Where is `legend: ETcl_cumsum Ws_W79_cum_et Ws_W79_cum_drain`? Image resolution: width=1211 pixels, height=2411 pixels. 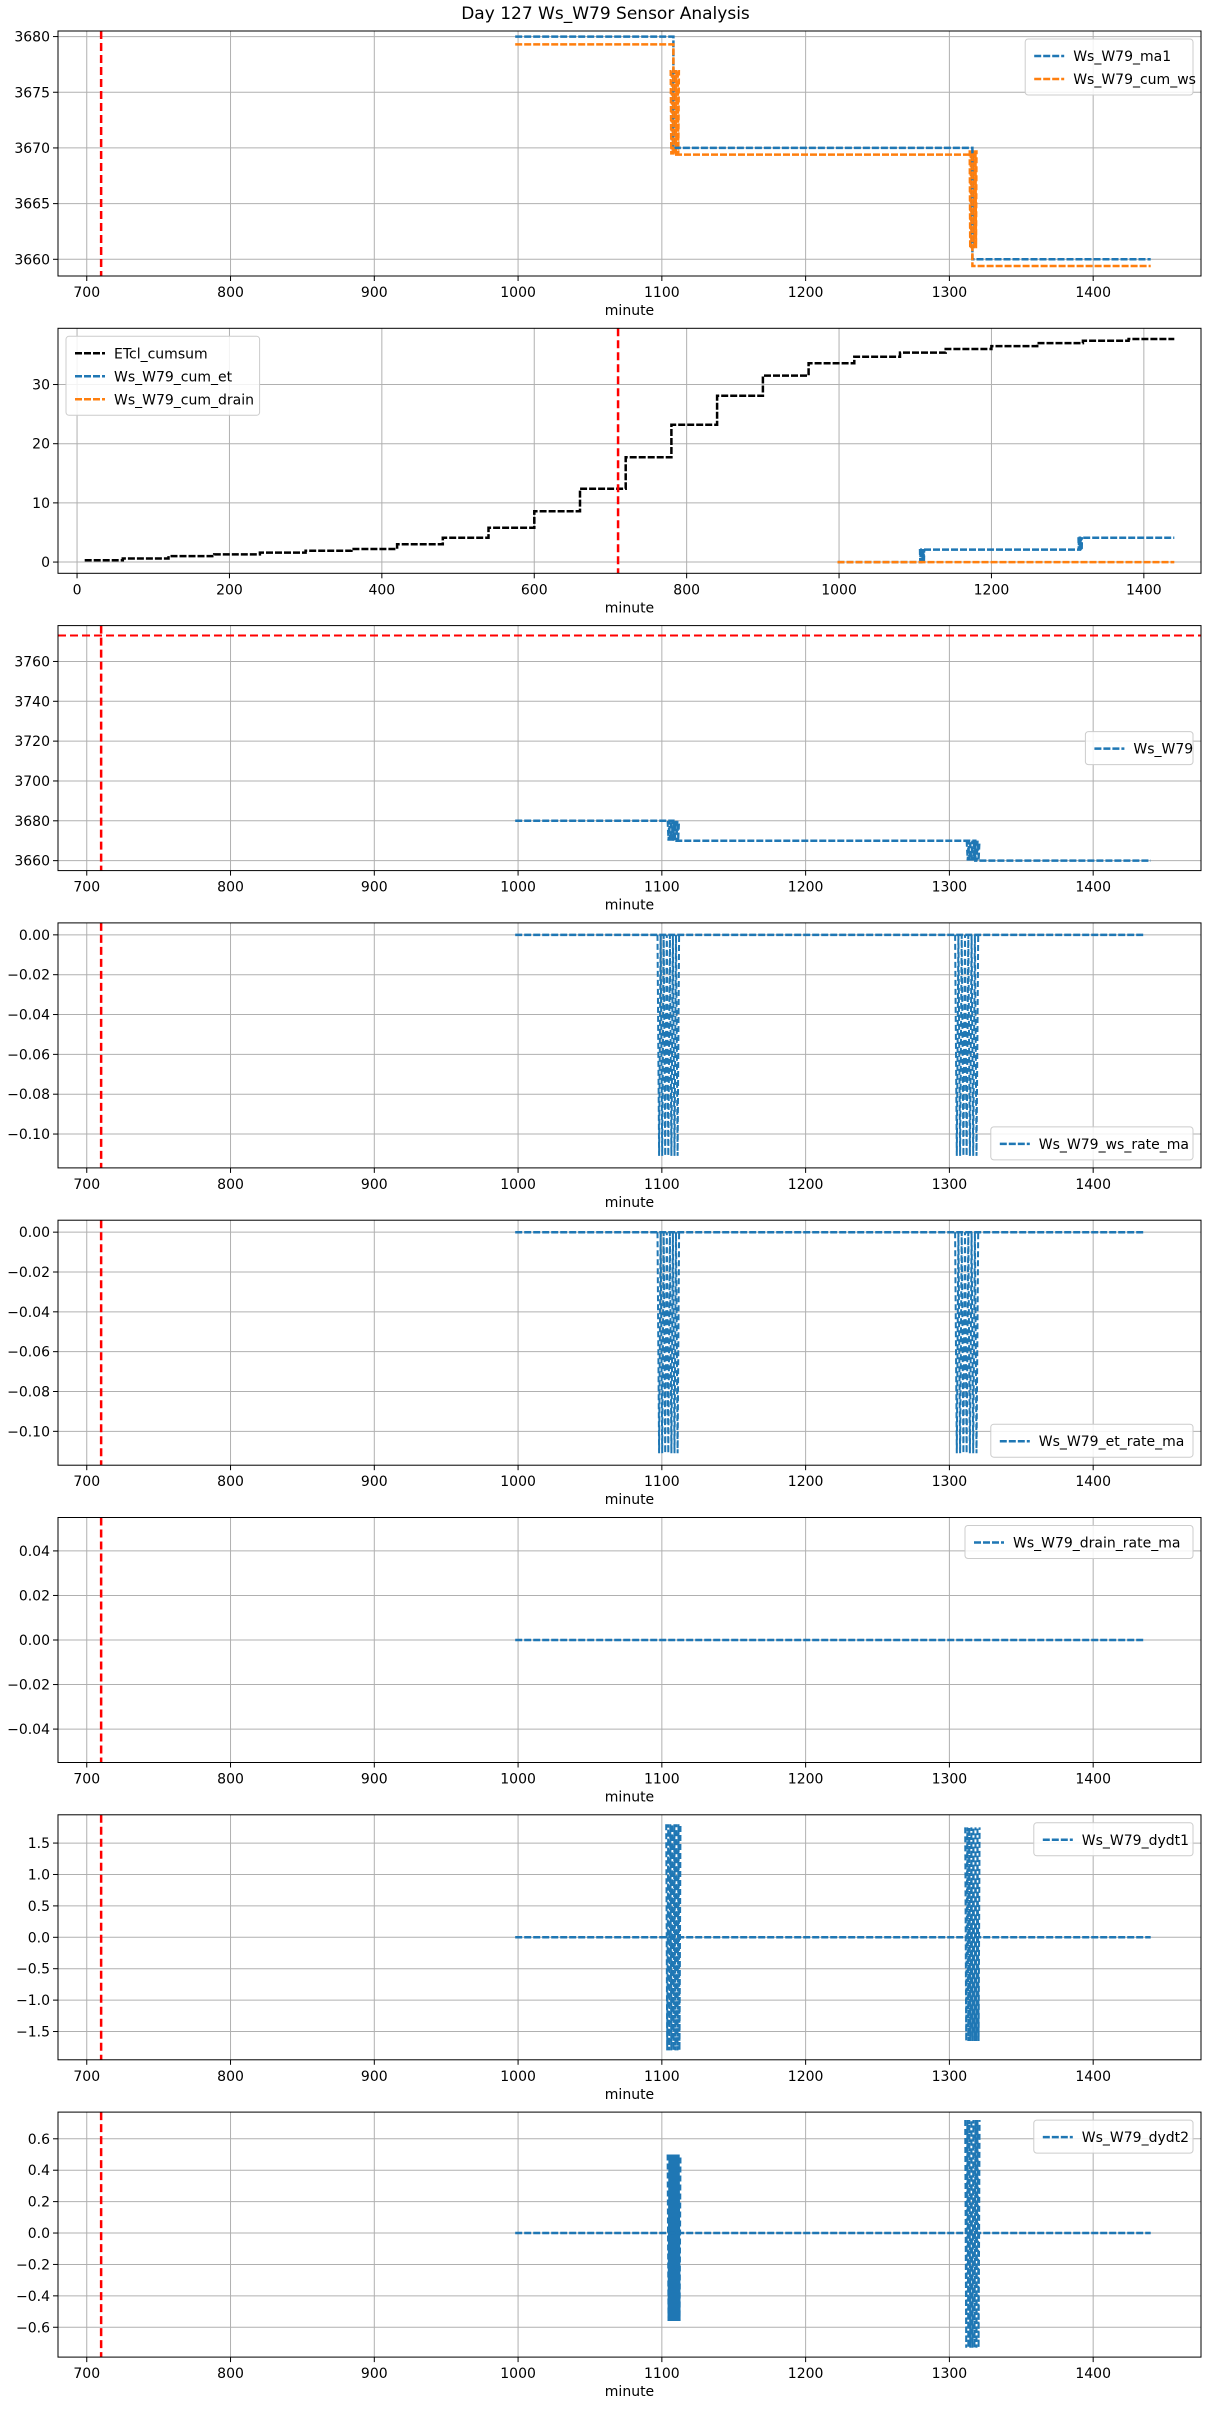
legend: ETcl_cumsum Ws_W79_cum_et Ws_W79_cum_drain is located at coordinates (163, 375).